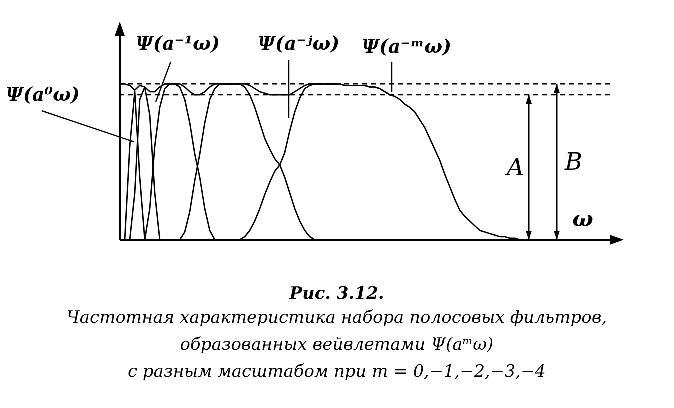  I want to click on x-axis-title: ω, so click(583, 219).